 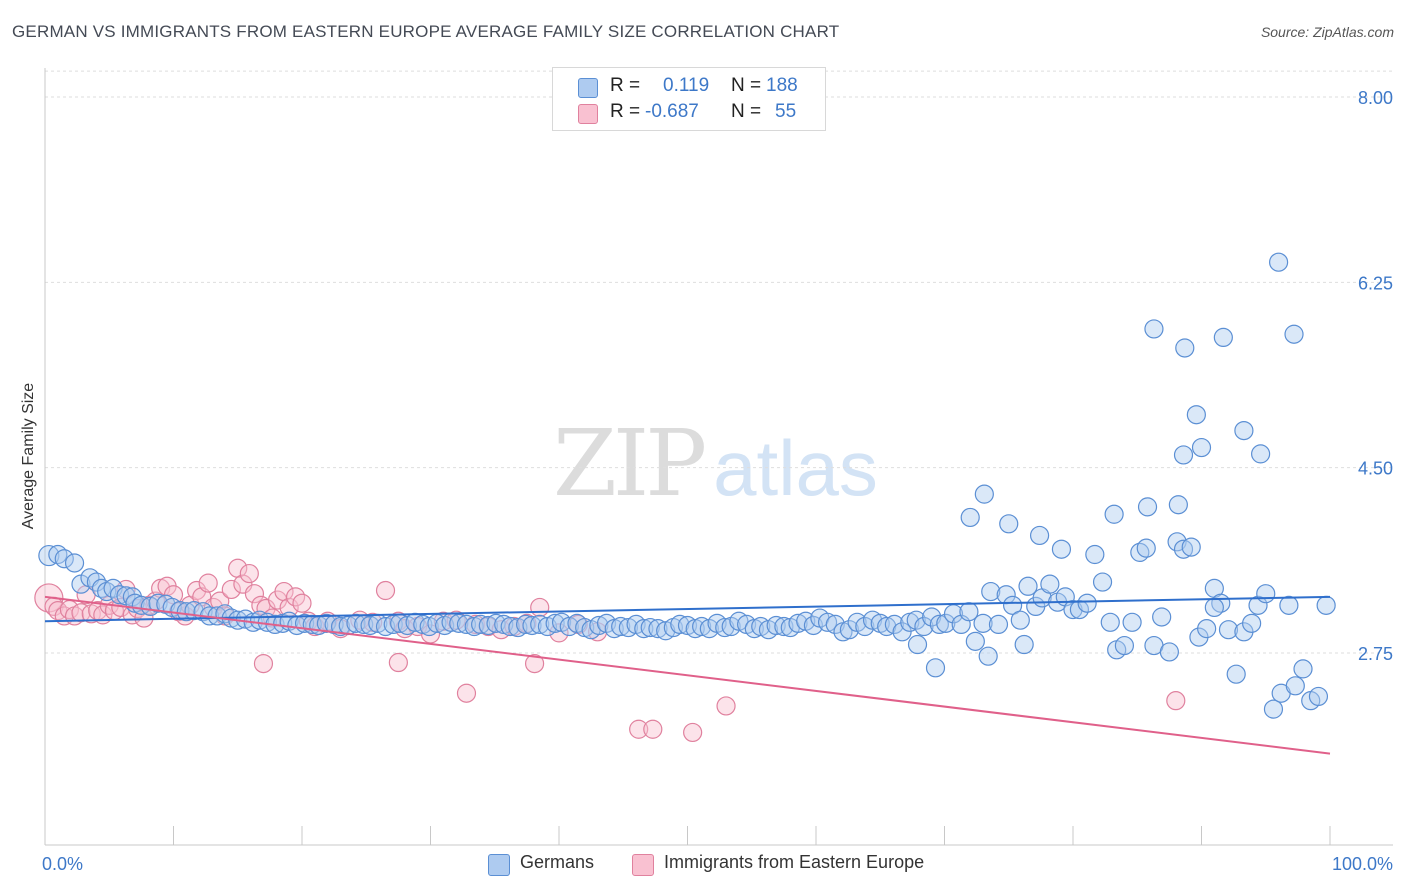 What do you see at coordinates (746, 85) in the screenshot?
I see `legend-n-label: N =` at bounding box center [746, 85].